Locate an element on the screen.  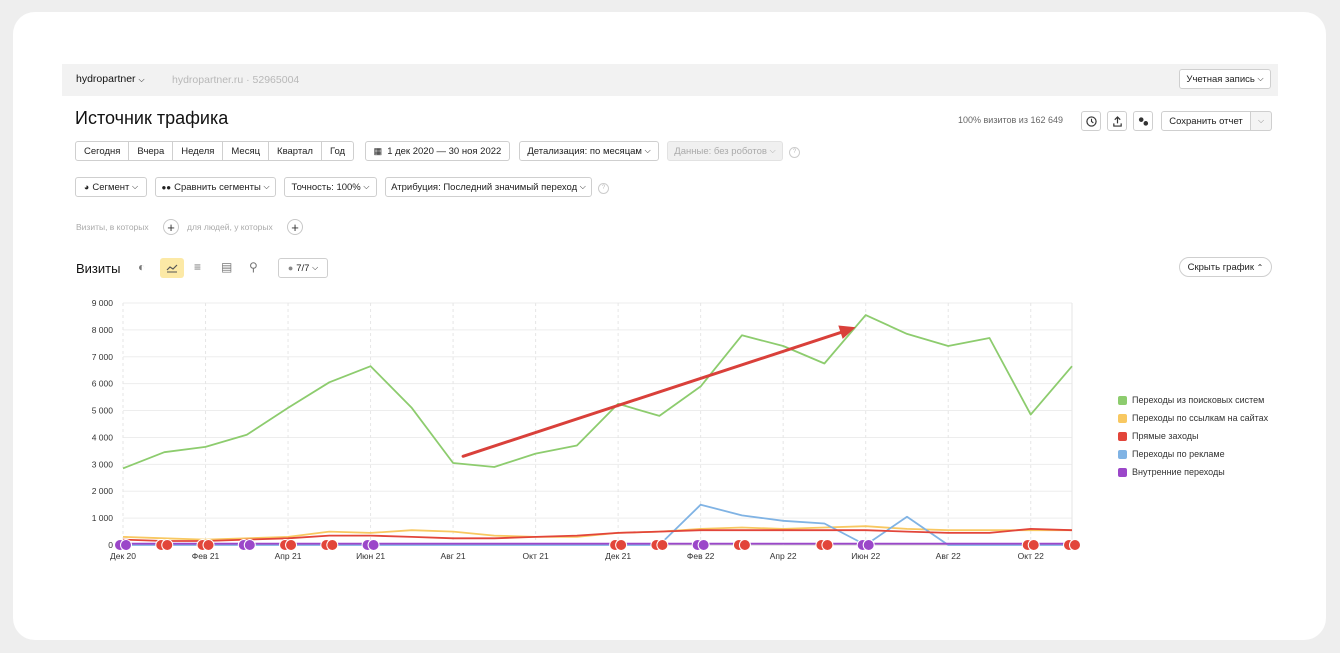
segments-icon is located at coordinates (1143, 121).